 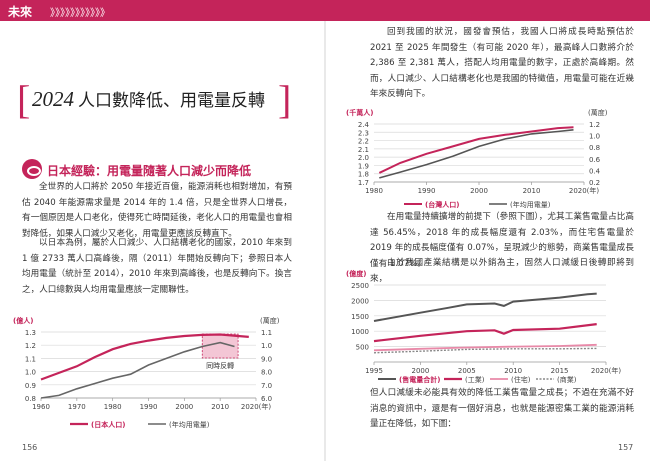 I want to click on y-tick-label: 2.0, so click(x=363, y=158).